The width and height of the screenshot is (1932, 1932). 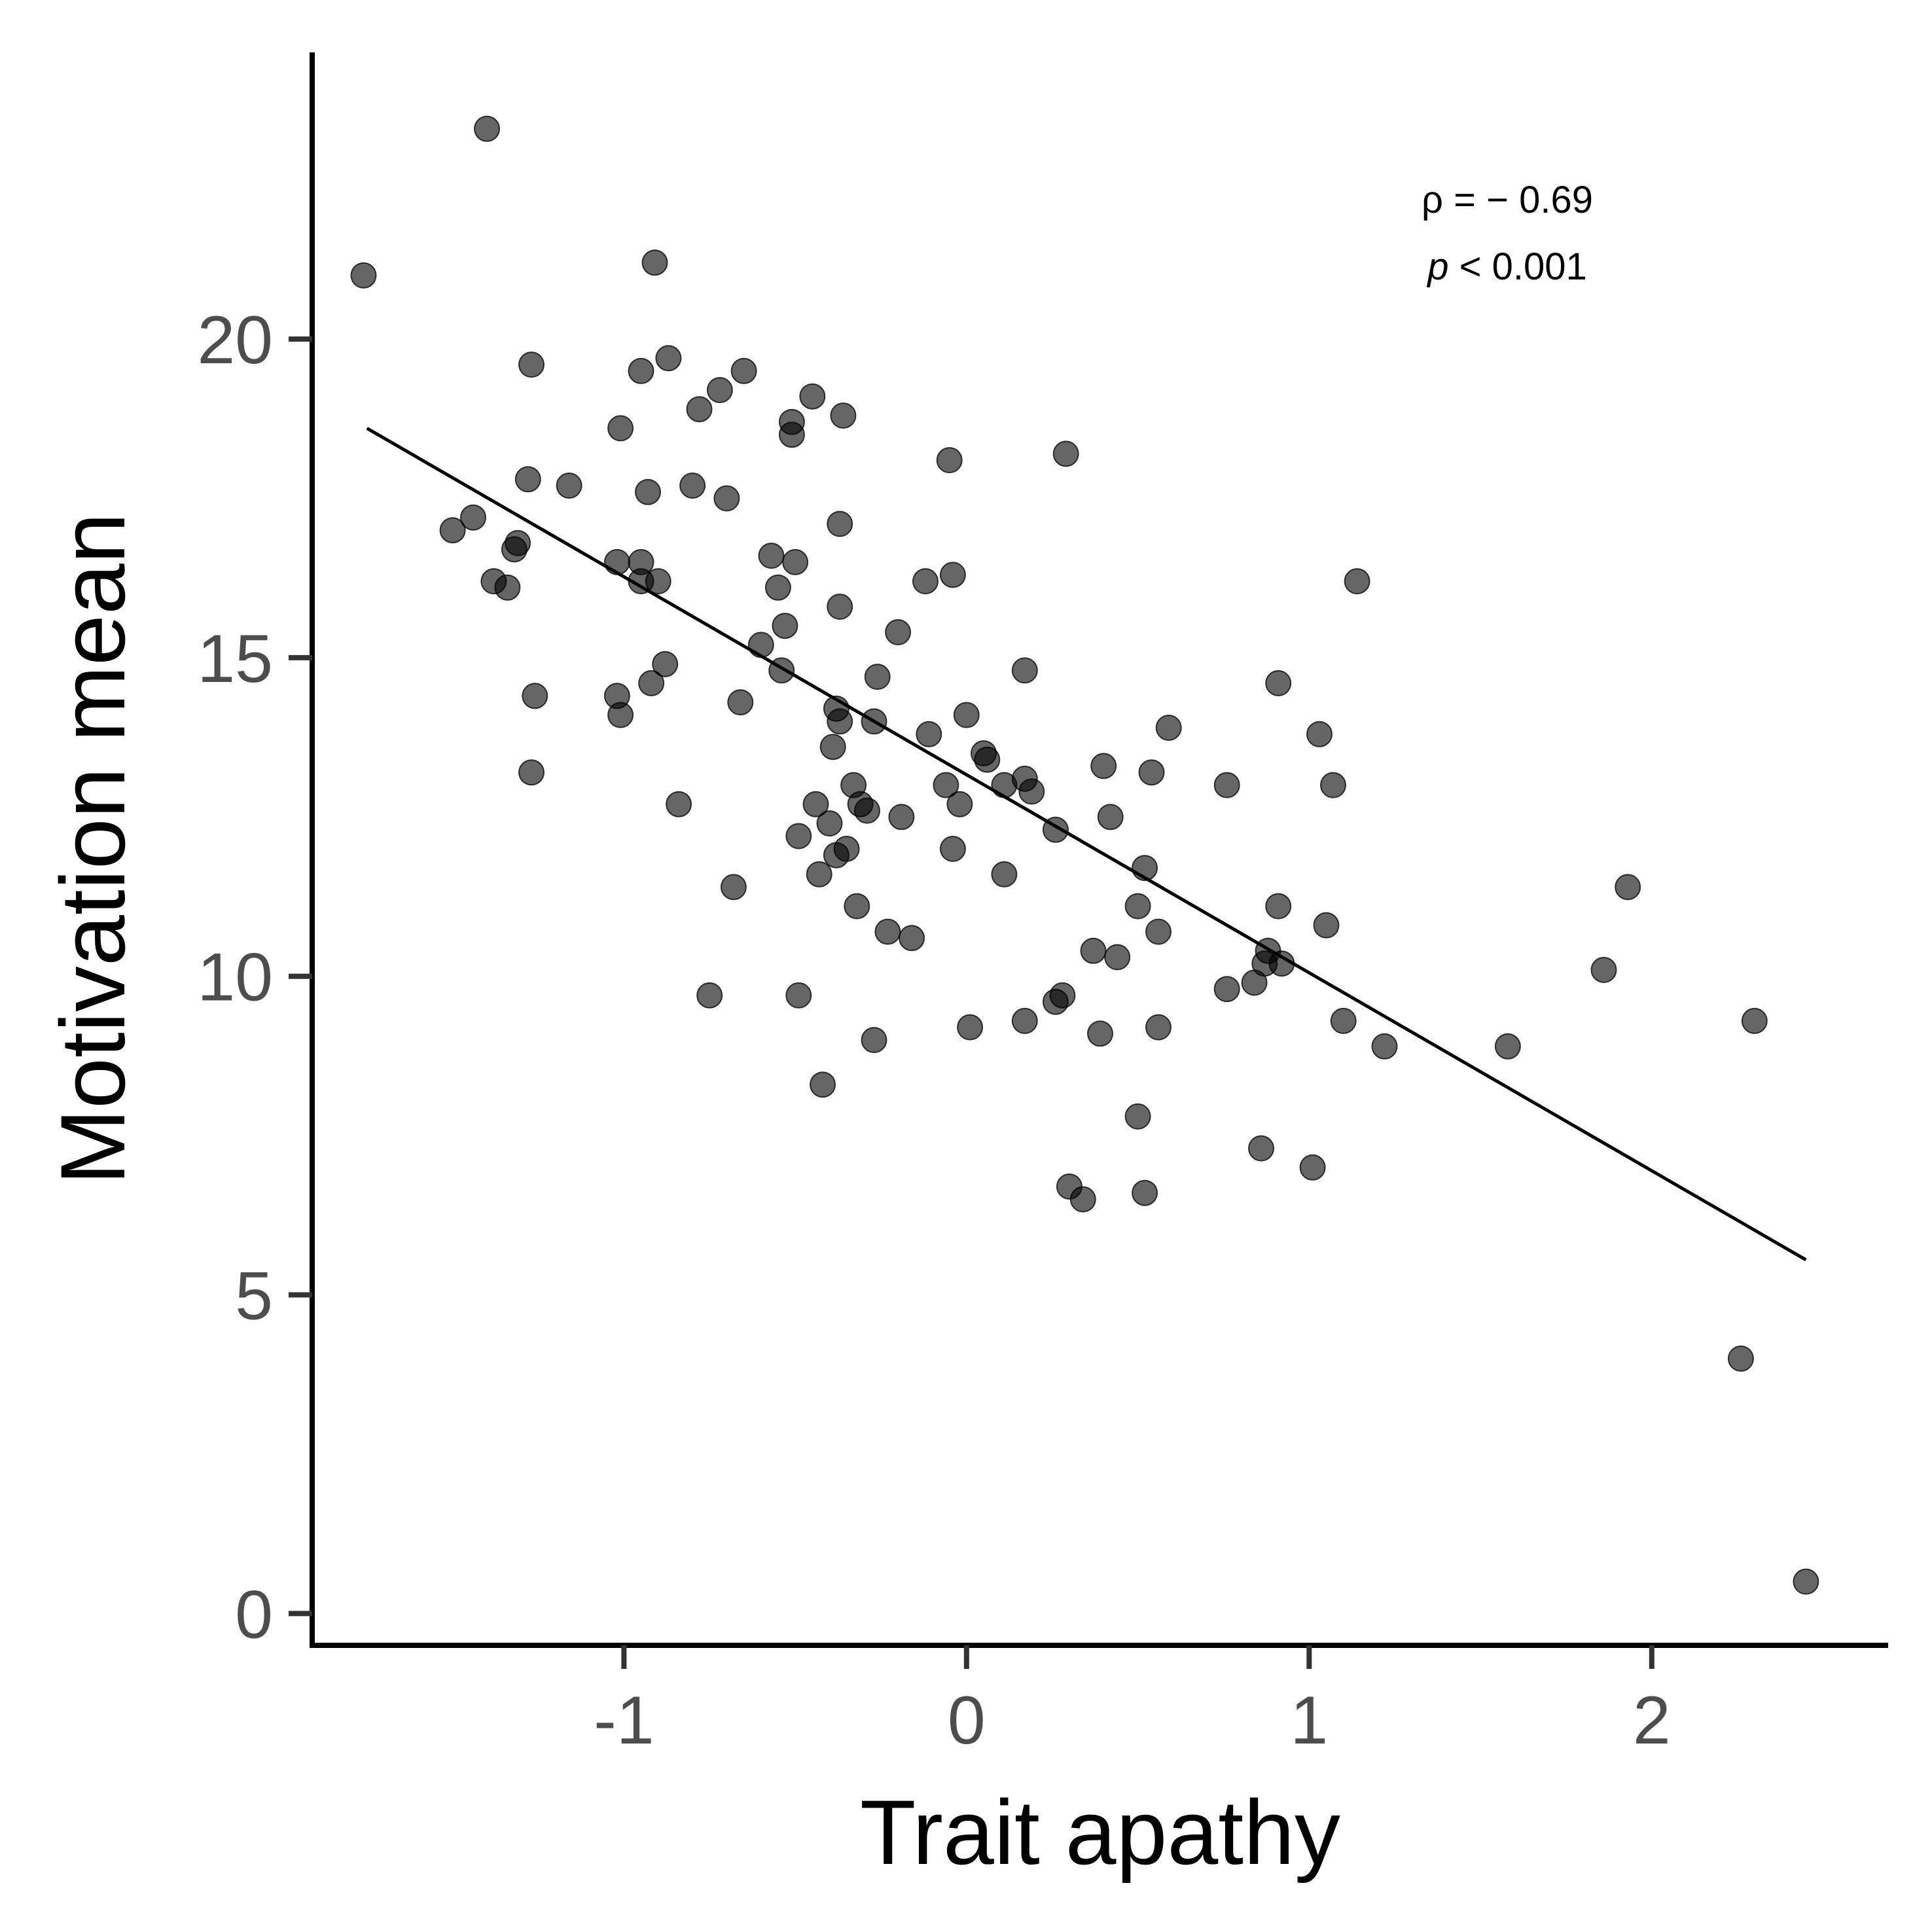 What do you see at coordinates (1518, 266) in the screenshot?
I see `p-value-text: < 0.001` at bounding box center [1518, 266].